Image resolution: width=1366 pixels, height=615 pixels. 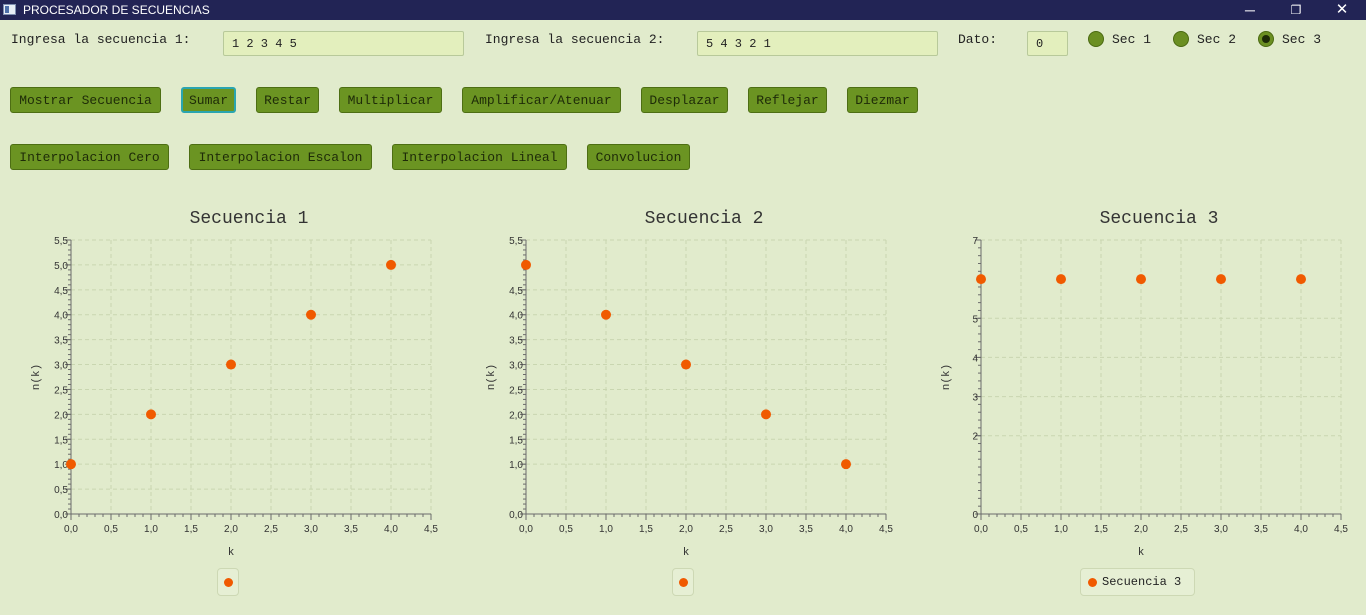 I want to click on dato-label: Dato:, so click(x=978, y=39).